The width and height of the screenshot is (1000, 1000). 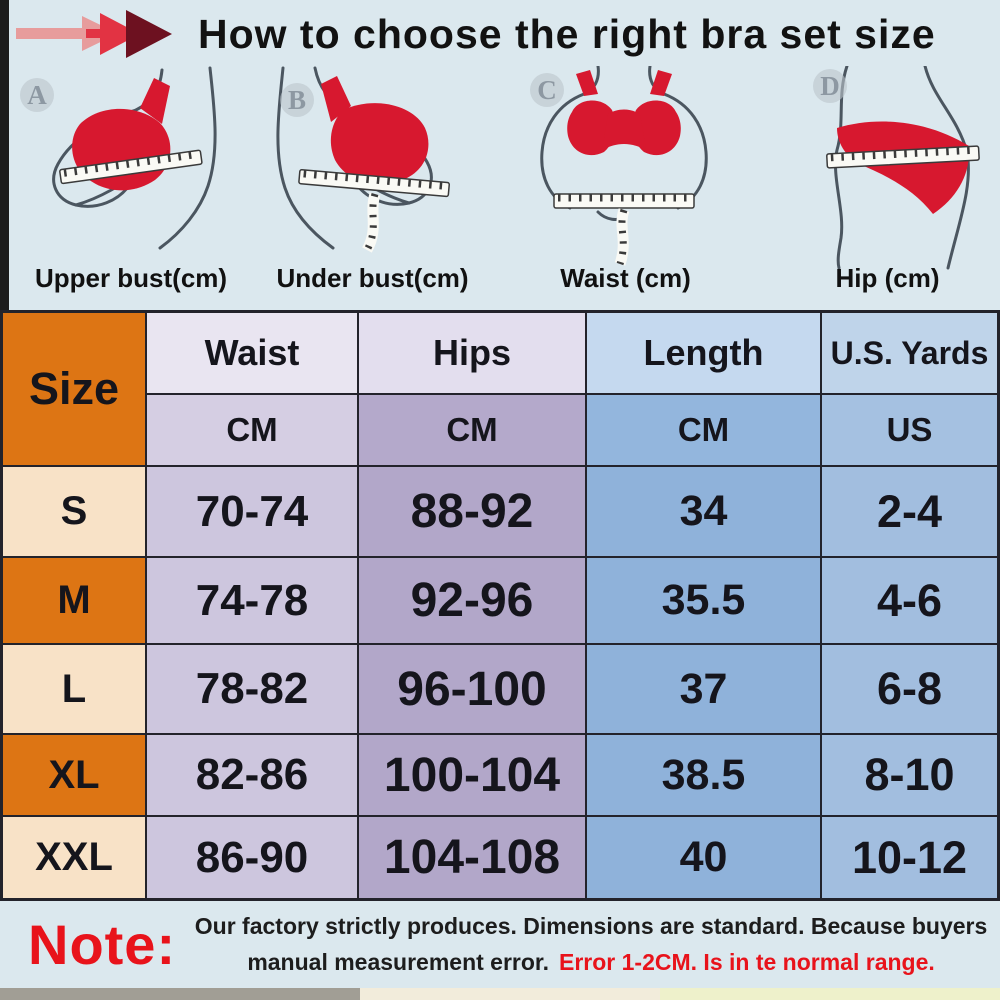 I want to click on table-cell: 70-74, so click(x=252, y=511).